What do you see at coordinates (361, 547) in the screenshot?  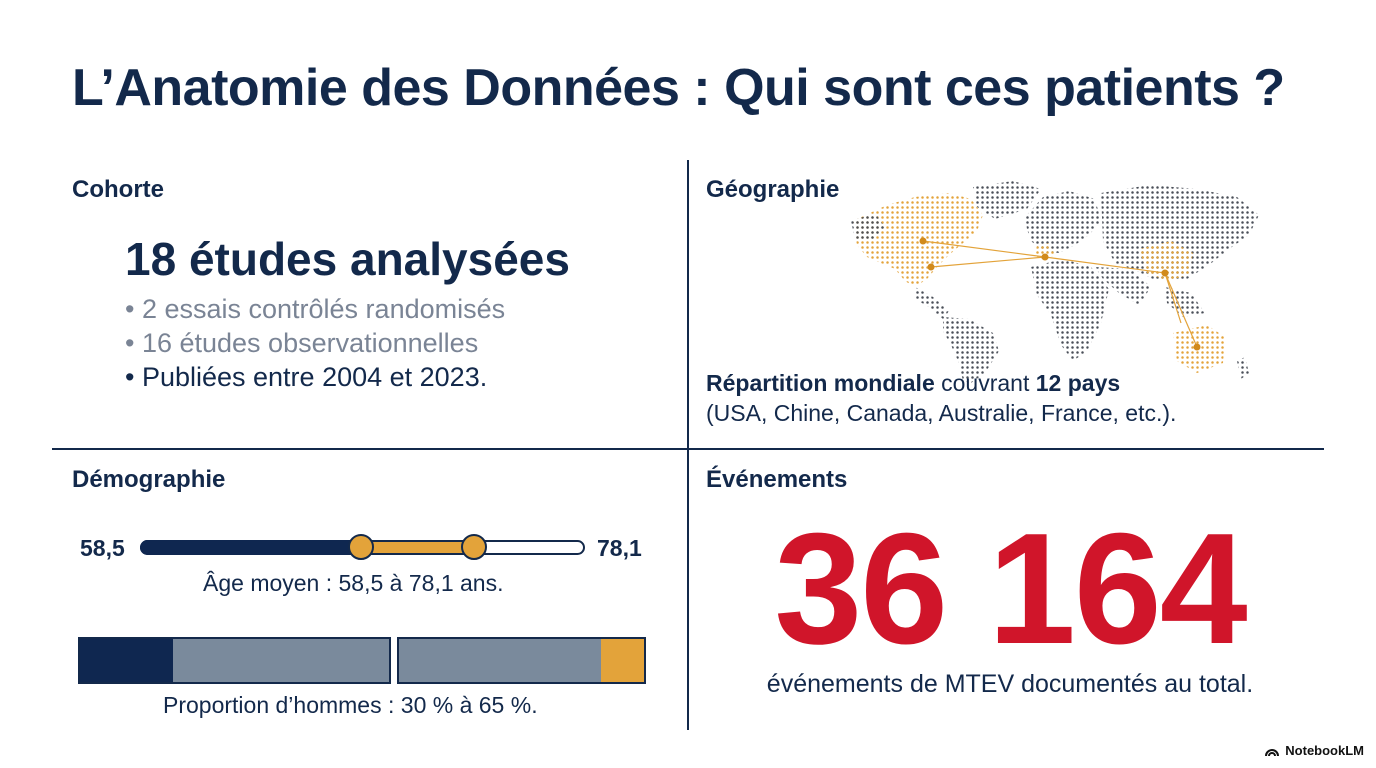 I see `age-range-min-handle` at bounding box center [361, 547].